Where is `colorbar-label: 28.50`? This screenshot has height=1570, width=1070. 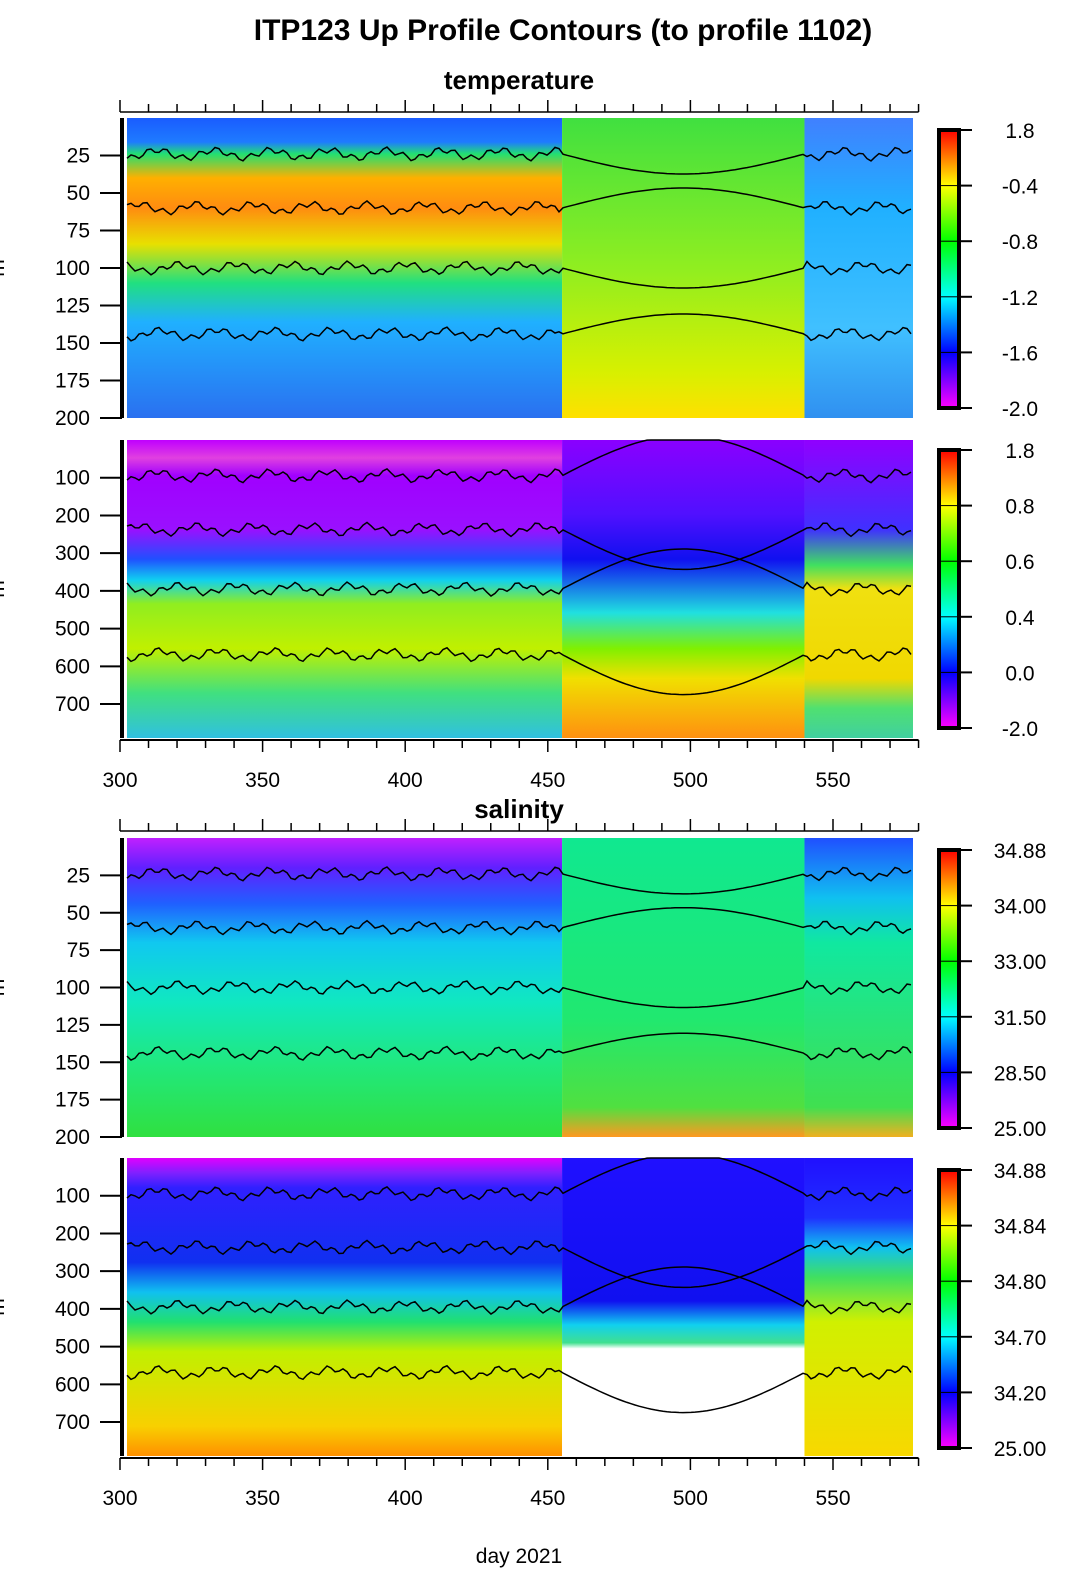 colorbar-label: 28.50 is located at coordinates (1020, 1073).